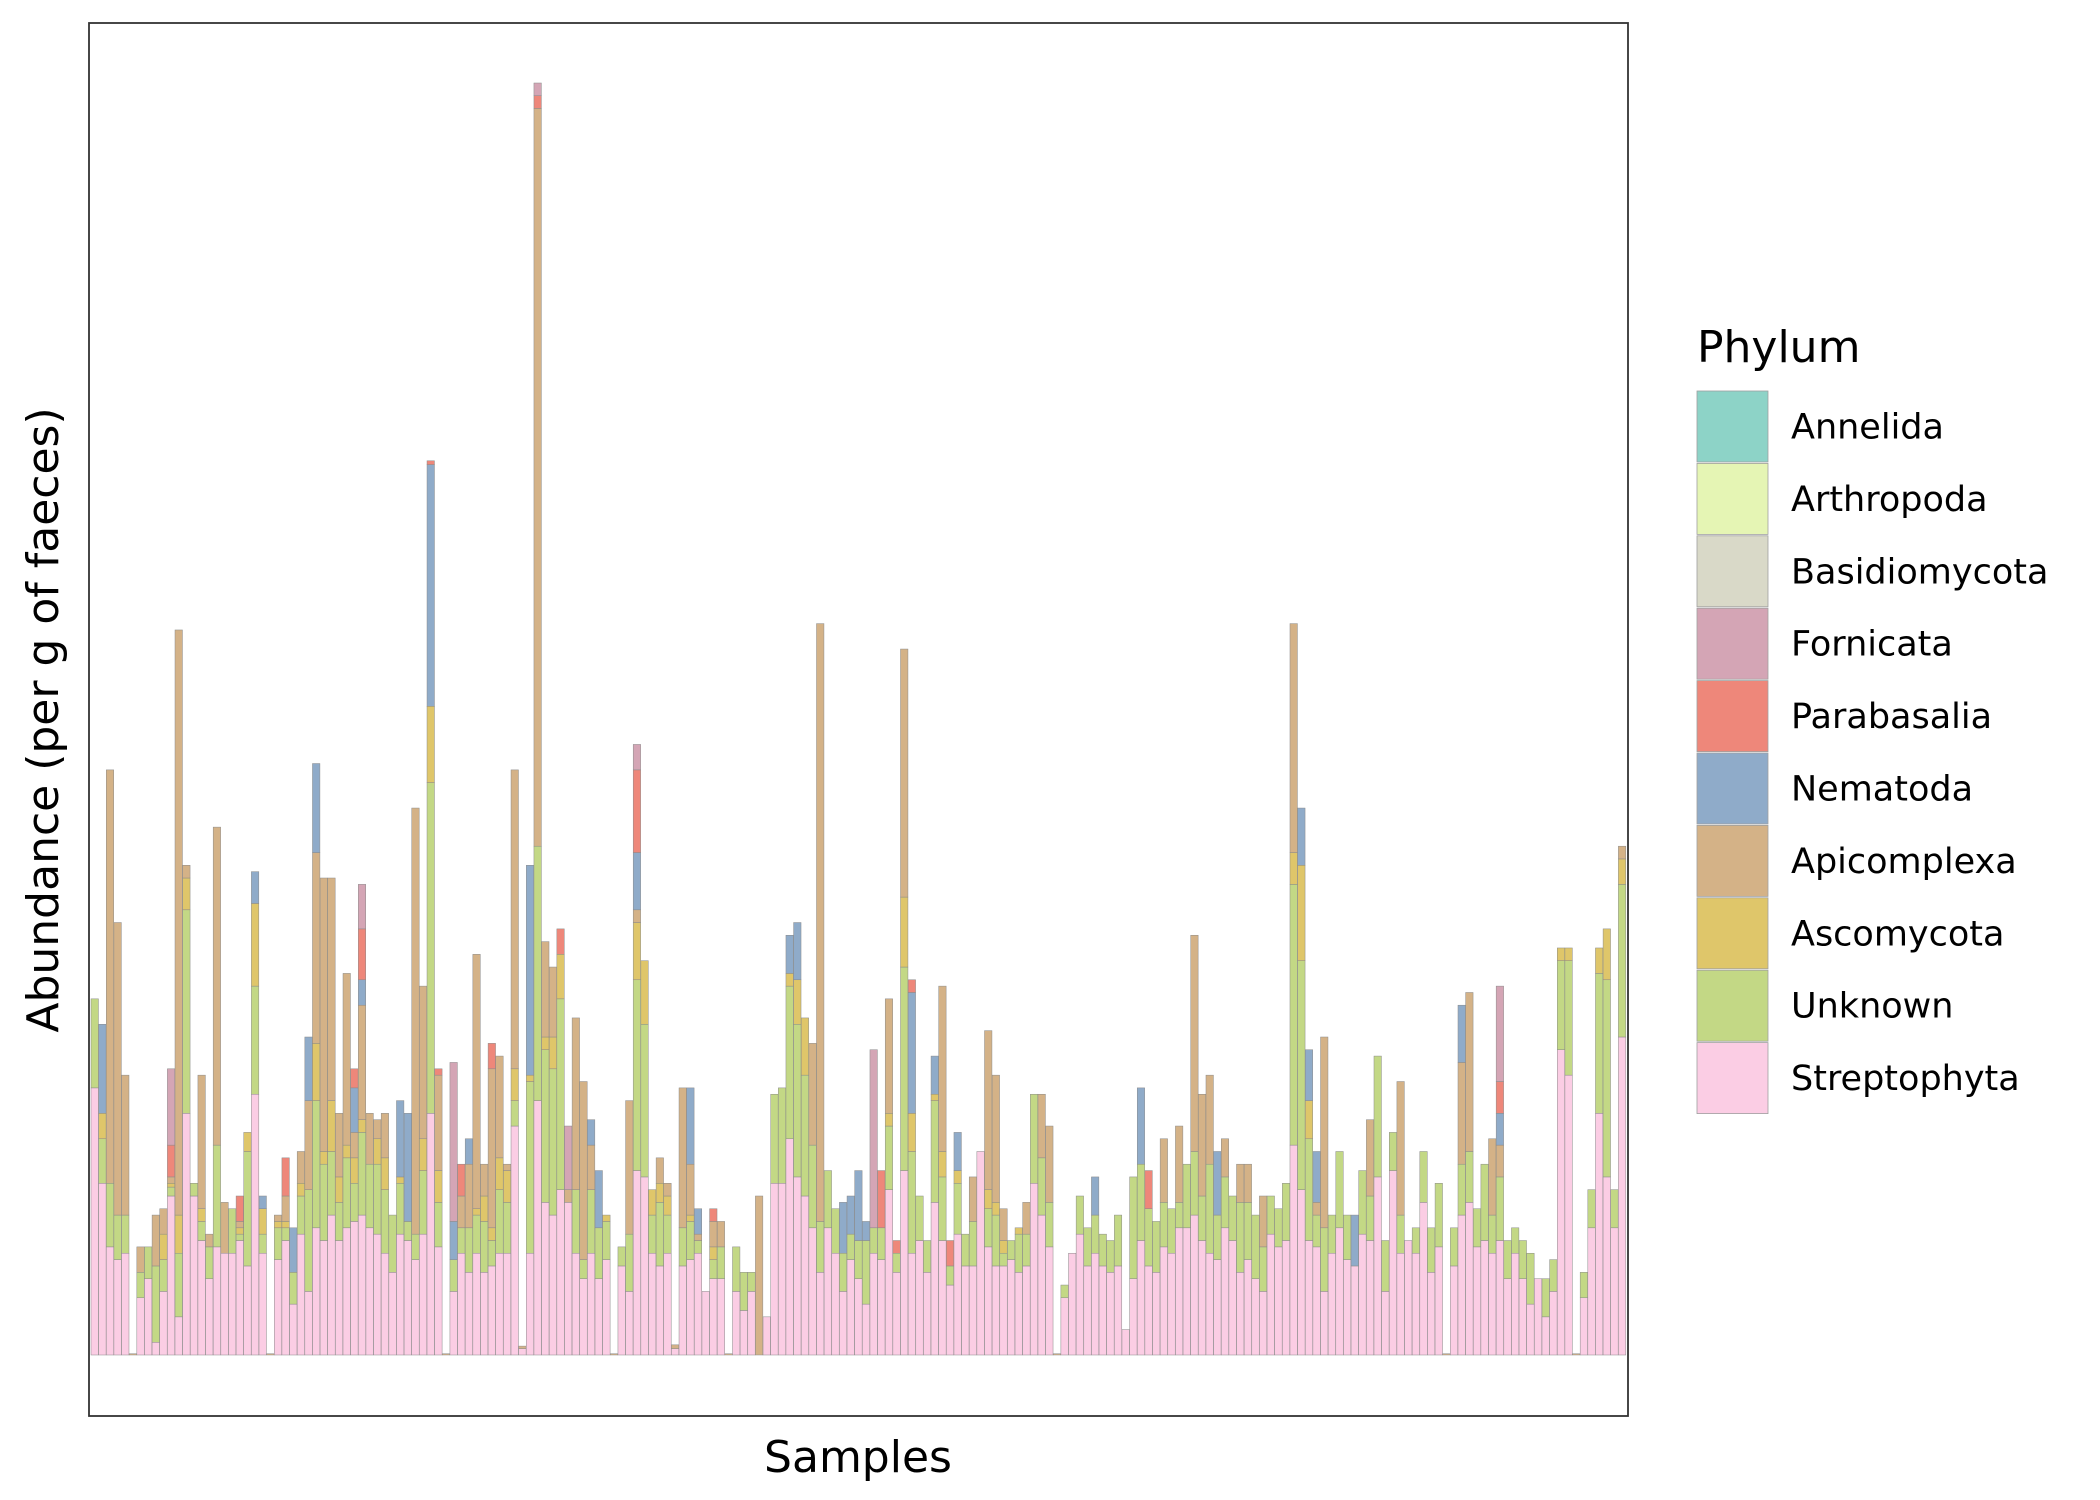  What do you see at coordinates (1919, 572) in the screenshot?
I see `legend-label-basidiomycota: Basidiomycota` at bounding box center [1919, 572].